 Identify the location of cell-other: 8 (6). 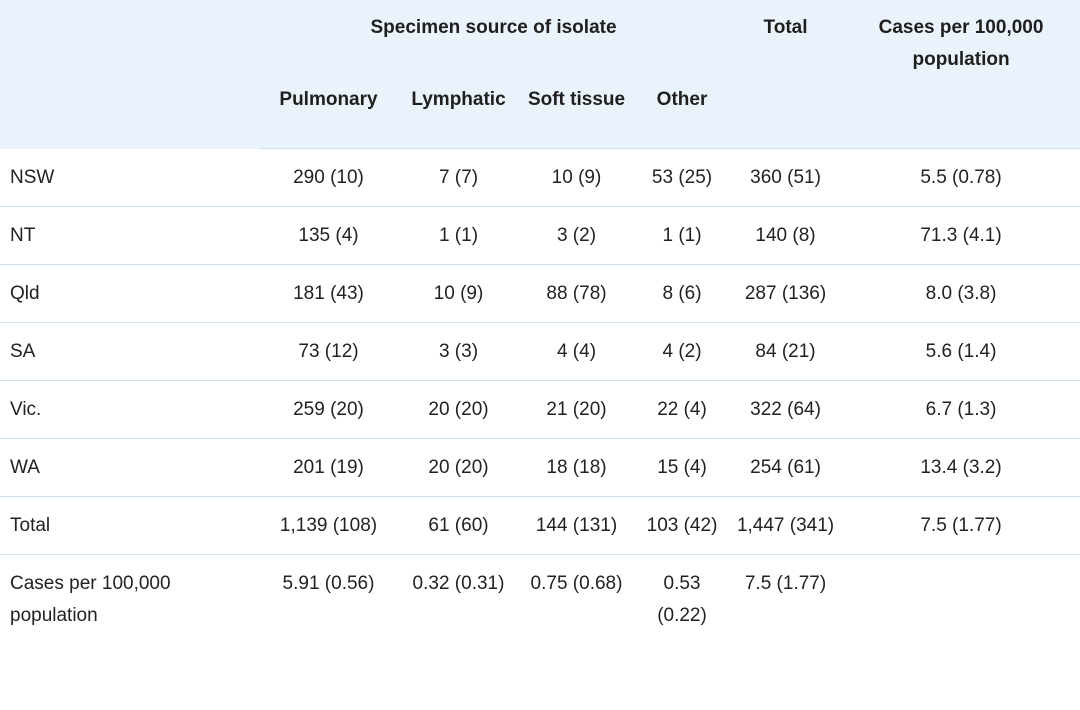
(682, 293).